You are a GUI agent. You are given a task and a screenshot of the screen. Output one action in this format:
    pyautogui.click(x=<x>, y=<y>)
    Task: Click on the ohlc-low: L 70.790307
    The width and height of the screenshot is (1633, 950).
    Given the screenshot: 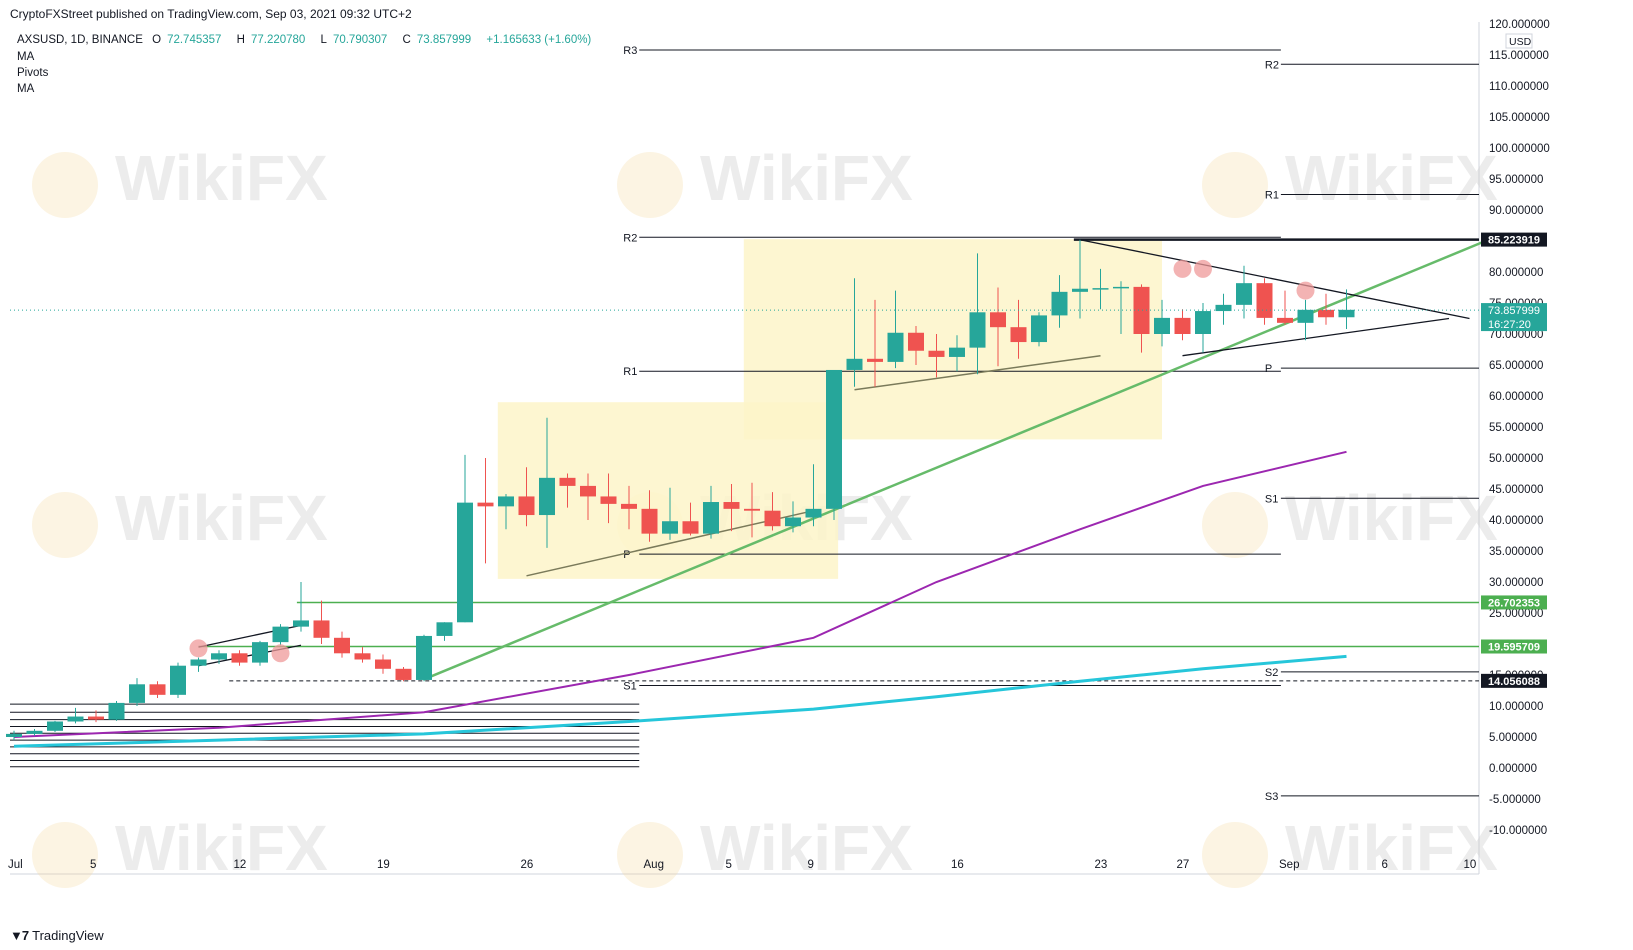 What is the action you would take?
    pyautogui.click(x=354, y=40)
    